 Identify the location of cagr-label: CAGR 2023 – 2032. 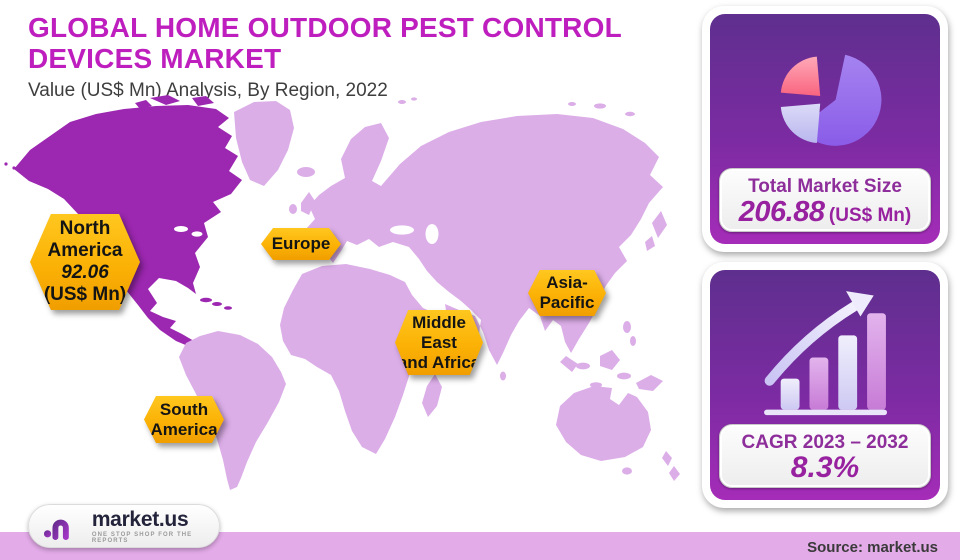
(825, 442).